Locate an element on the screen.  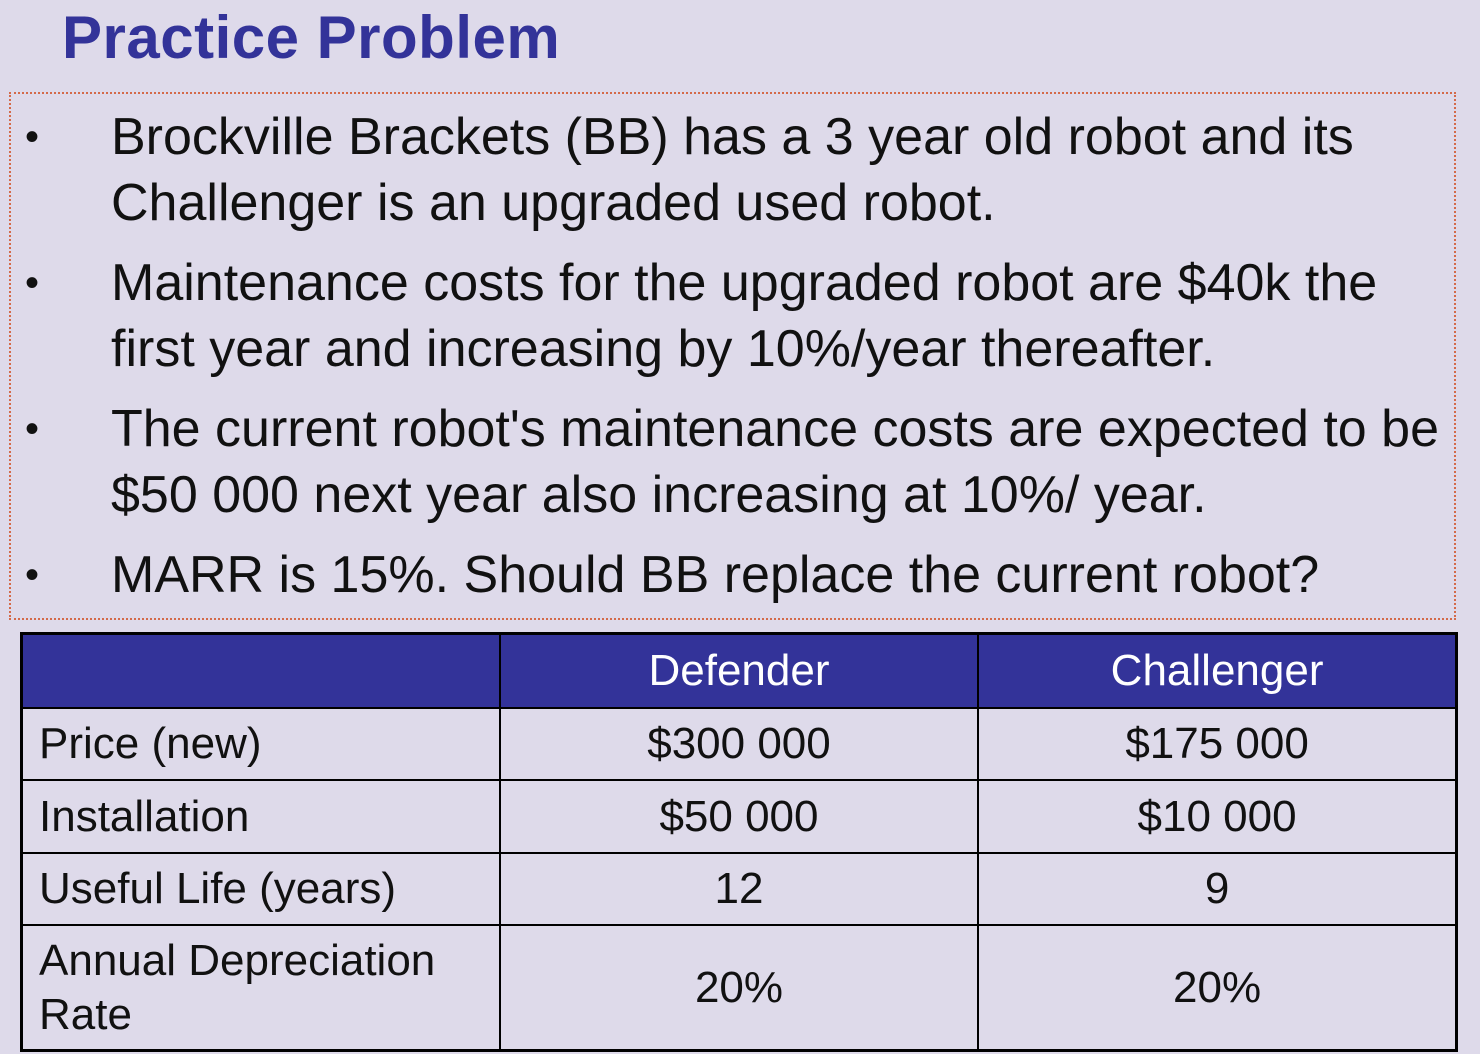
table-row: Price (new) $300 000 $175 000 is located at coordinates (739, 744).